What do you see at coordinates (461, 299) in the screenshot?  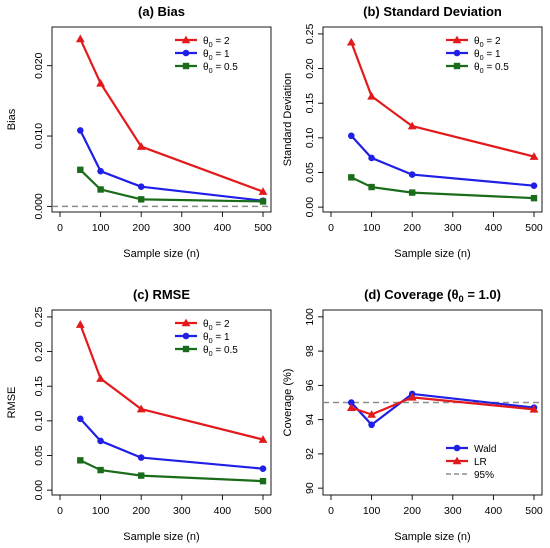 I see `chart-title-sub: 0` at bounding box center [461, 299].